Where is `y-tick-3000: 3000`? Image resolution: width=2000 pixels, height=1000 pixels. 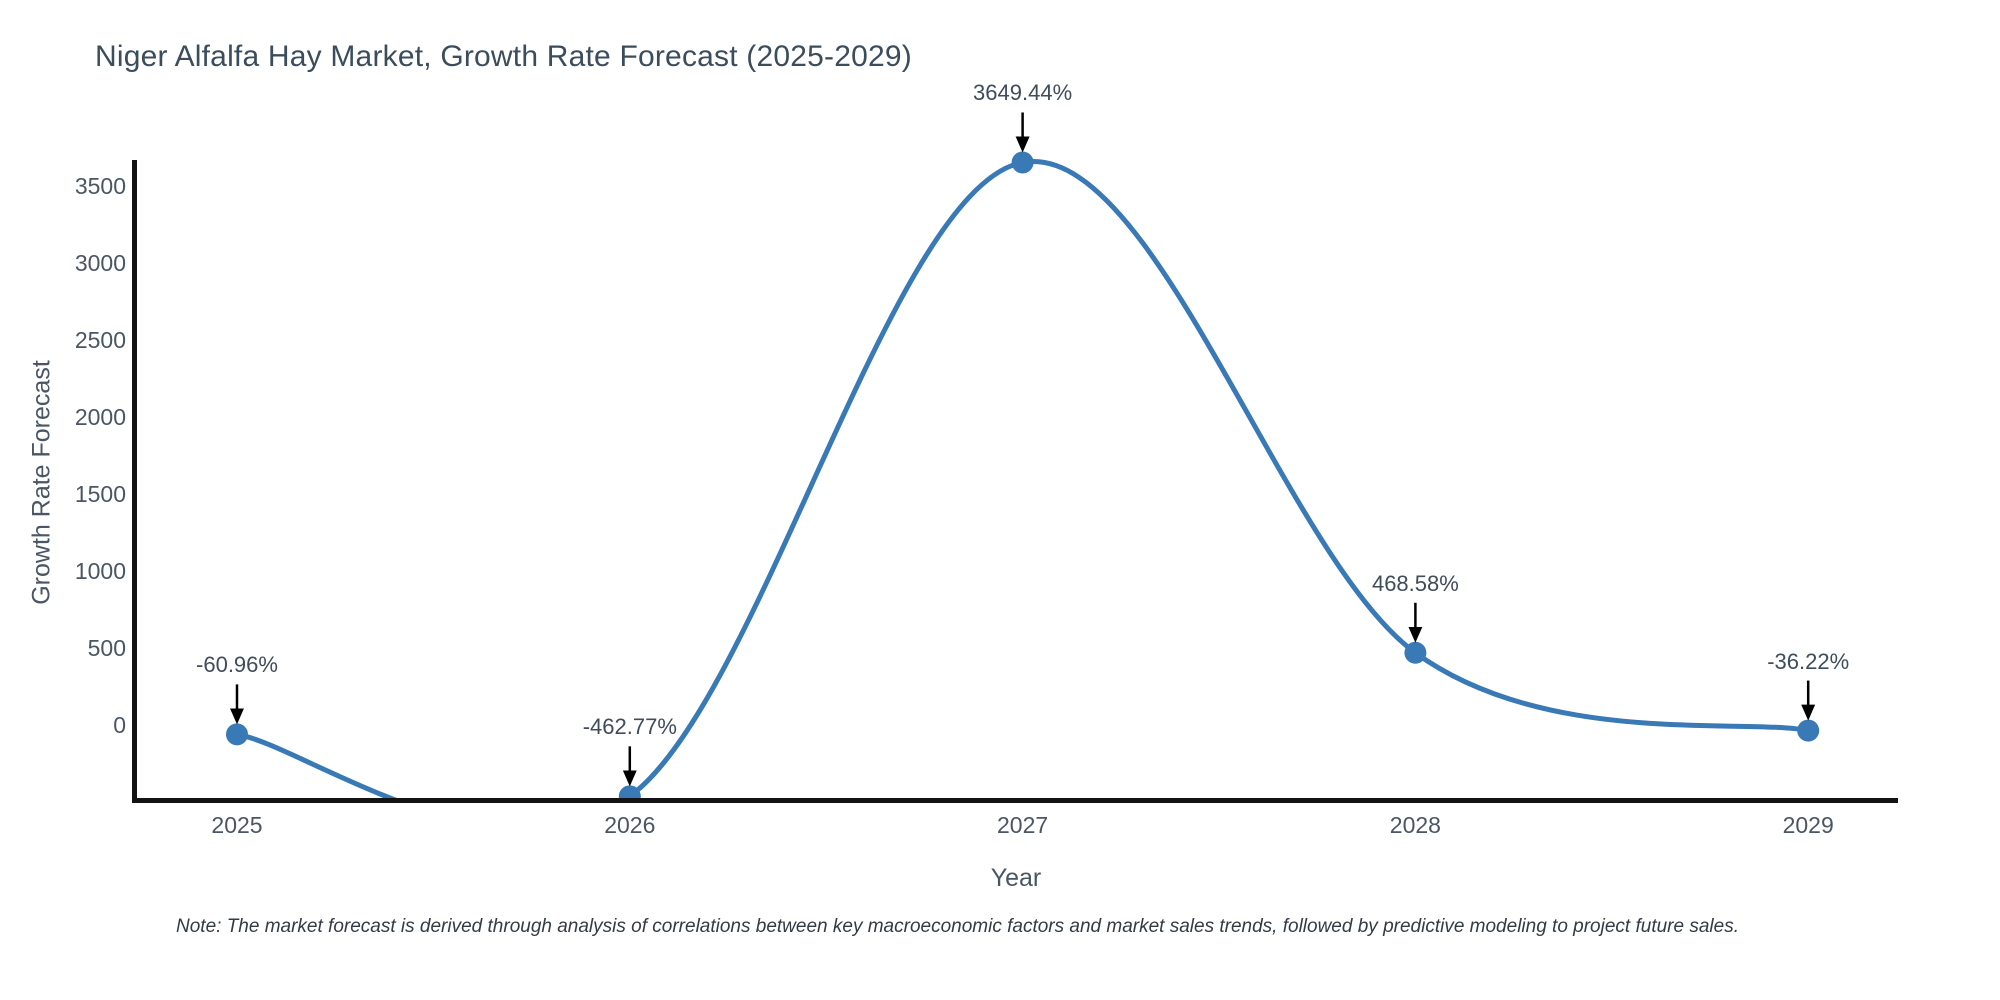
y-tick-3000: 3000 is located at coordinates (100, 262).